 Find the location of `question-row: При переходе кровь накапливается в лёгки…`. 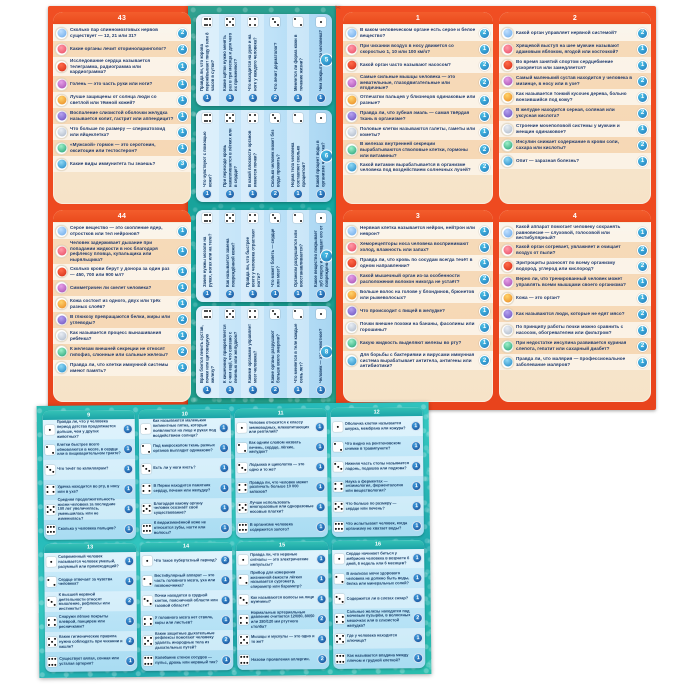

question-row: При переходе кровь накапливается в лёгки… is located at coordinates (230, 156).